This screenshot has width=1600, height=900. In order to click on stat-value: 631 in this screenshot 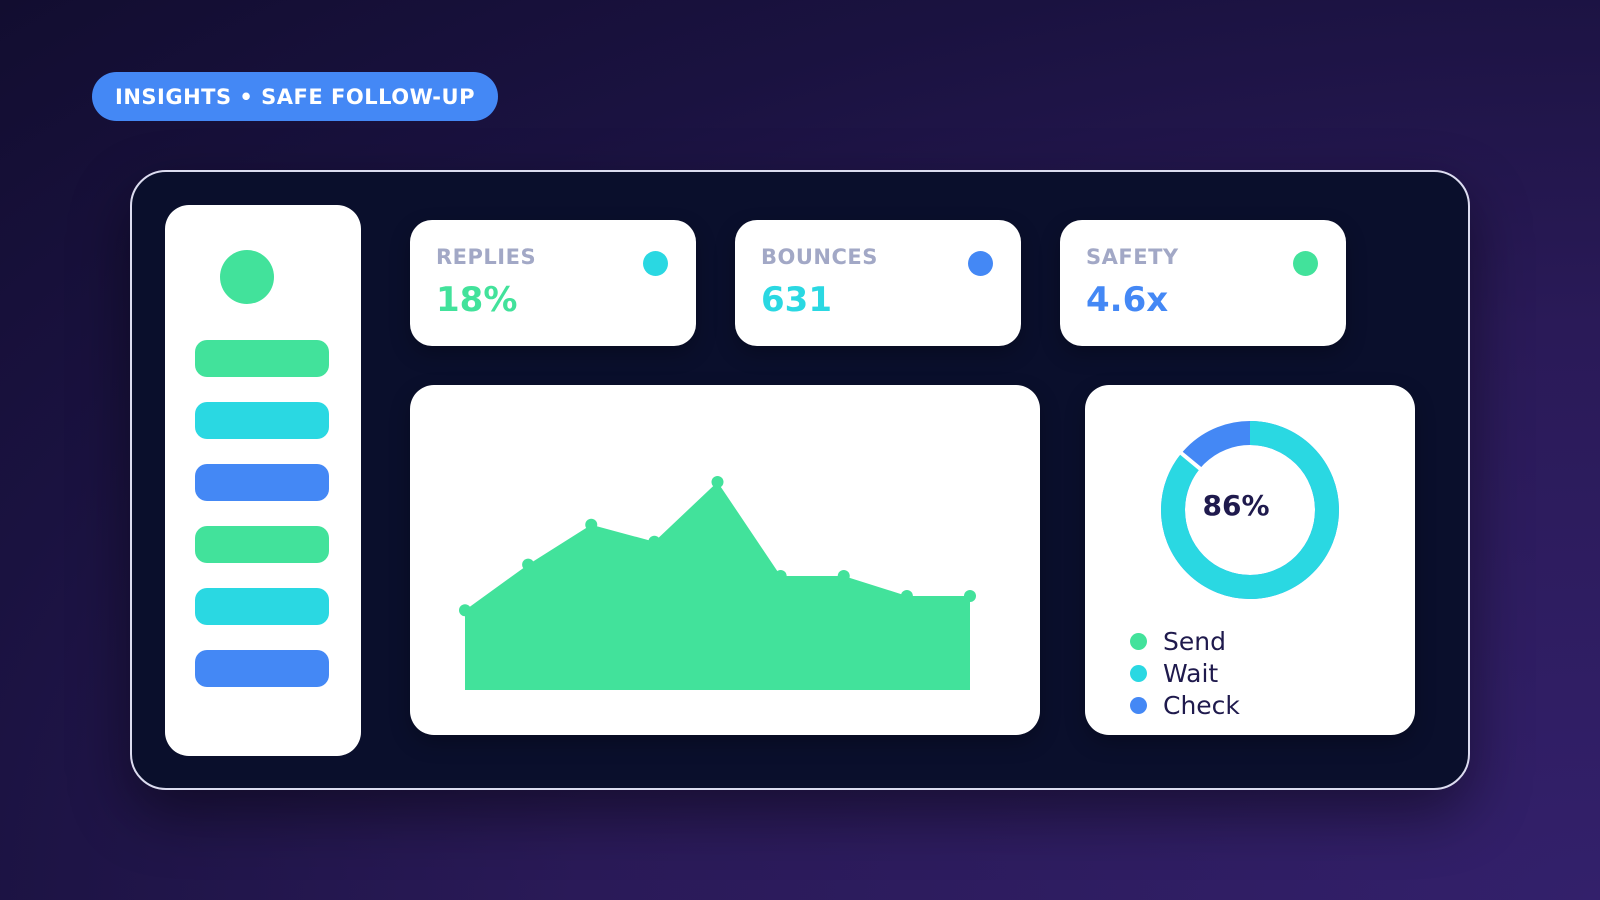, I will do `click(796, 300)`.